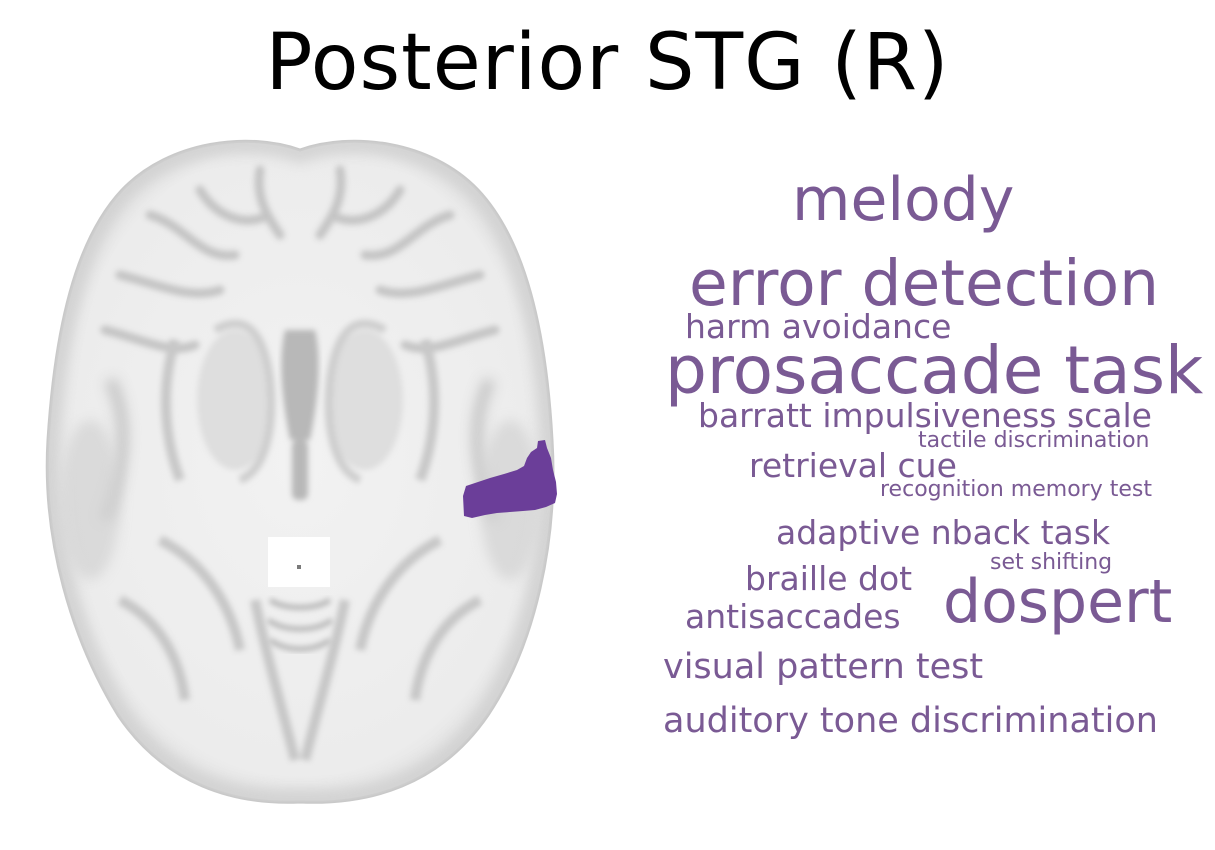 The width and height of the screenshot is (1215, 850). I want to click on term-error-detection: error detection, so click(924, 283).